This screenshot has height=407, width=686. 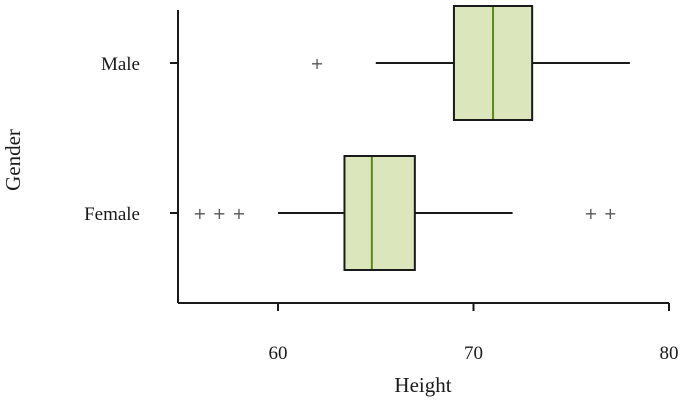 I want to click on box-male: +, so click(x=470, y=63).